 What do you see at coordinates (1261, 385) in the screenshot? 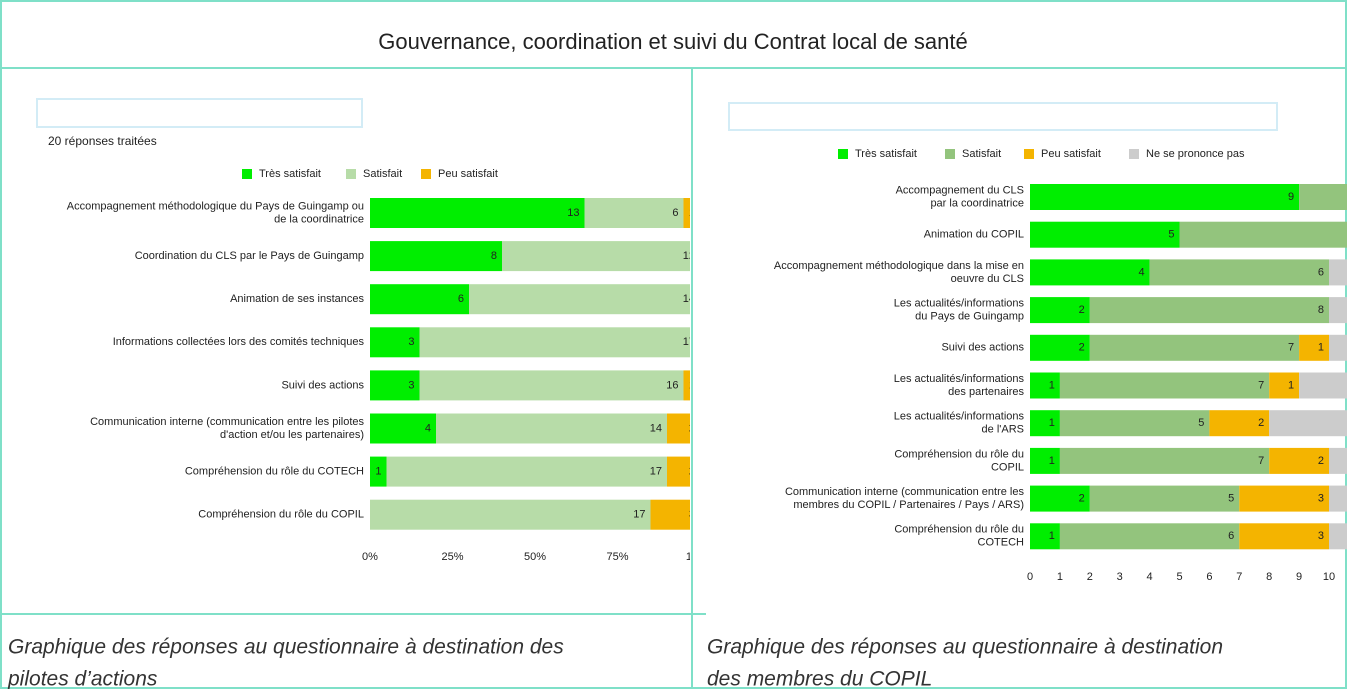
I see `value-label: 7` at bounding box center [1261, 385].